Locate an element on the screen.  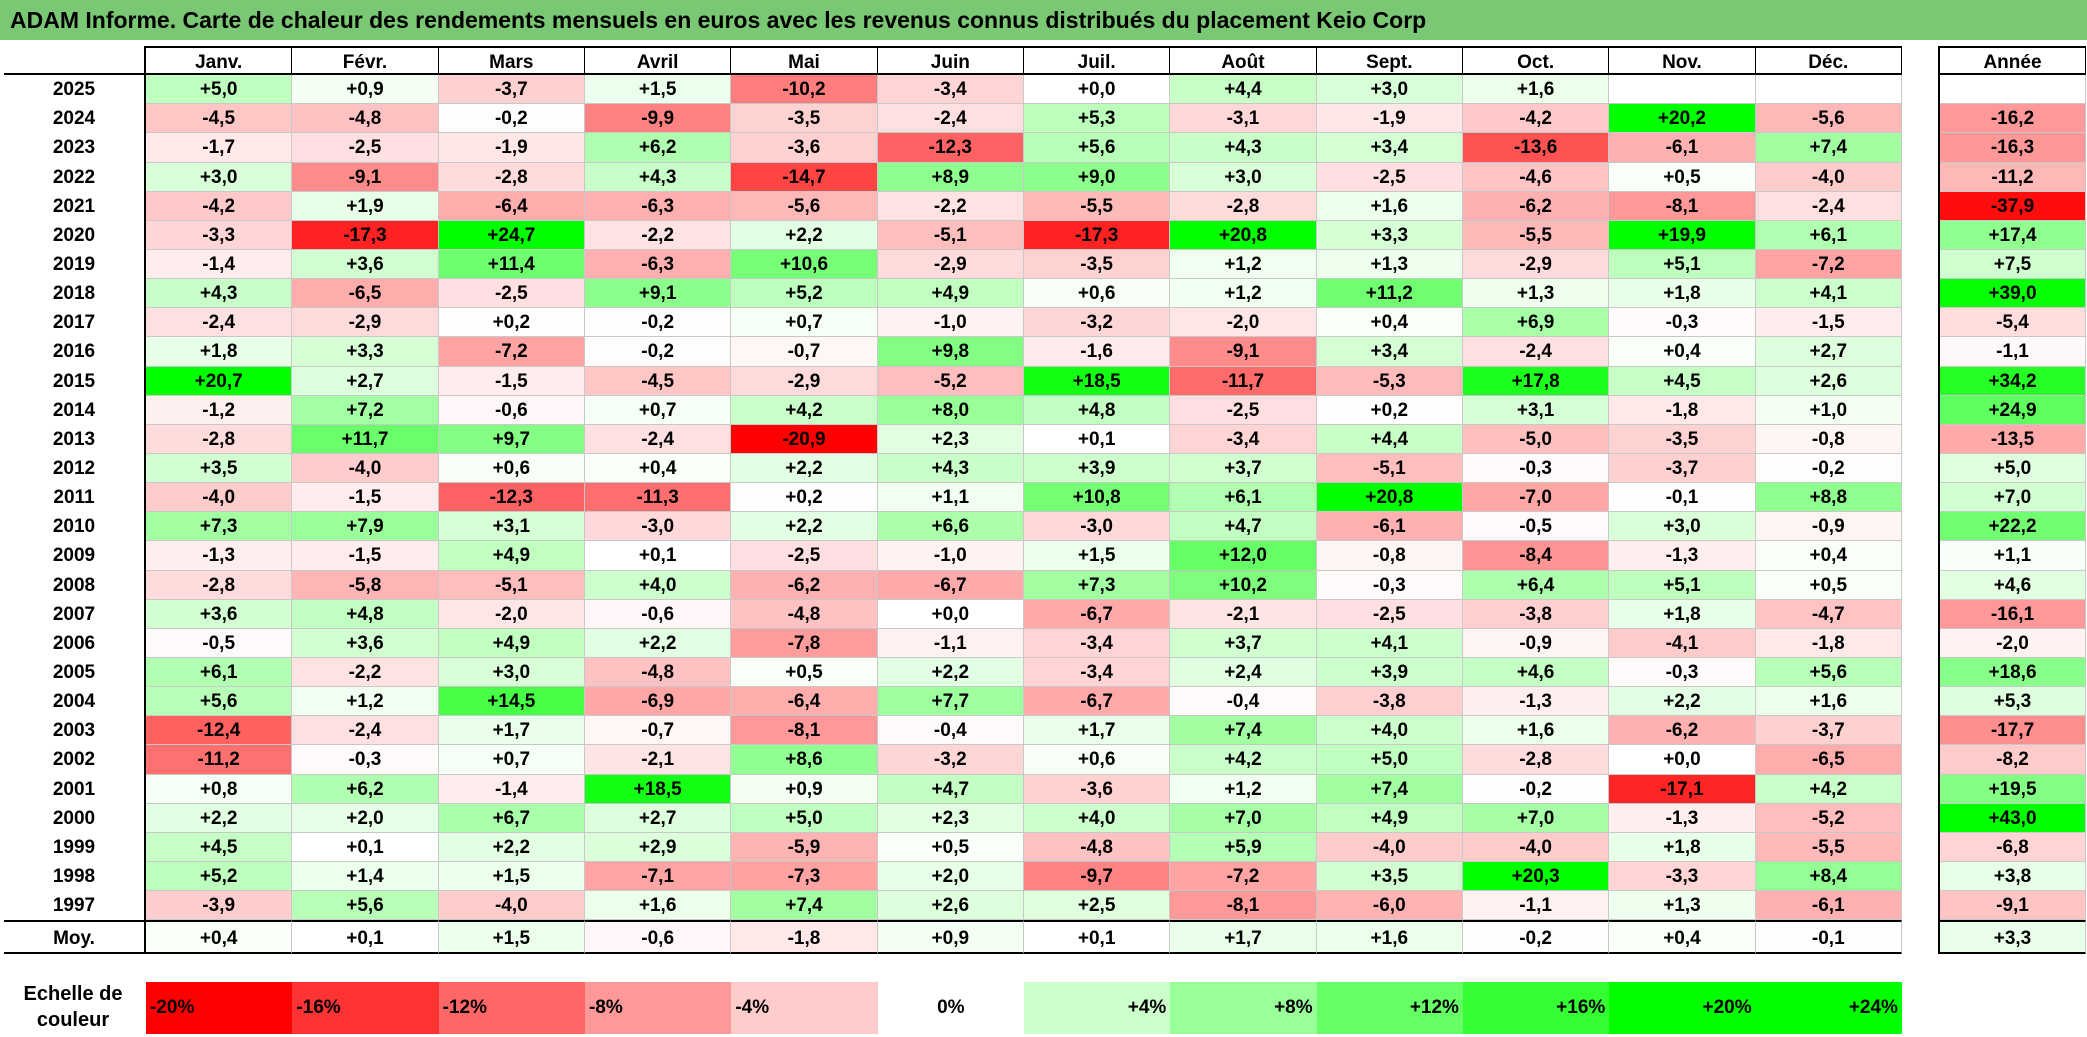
heatmap-cell: +3,0 is located at coordinates (1389, 90).